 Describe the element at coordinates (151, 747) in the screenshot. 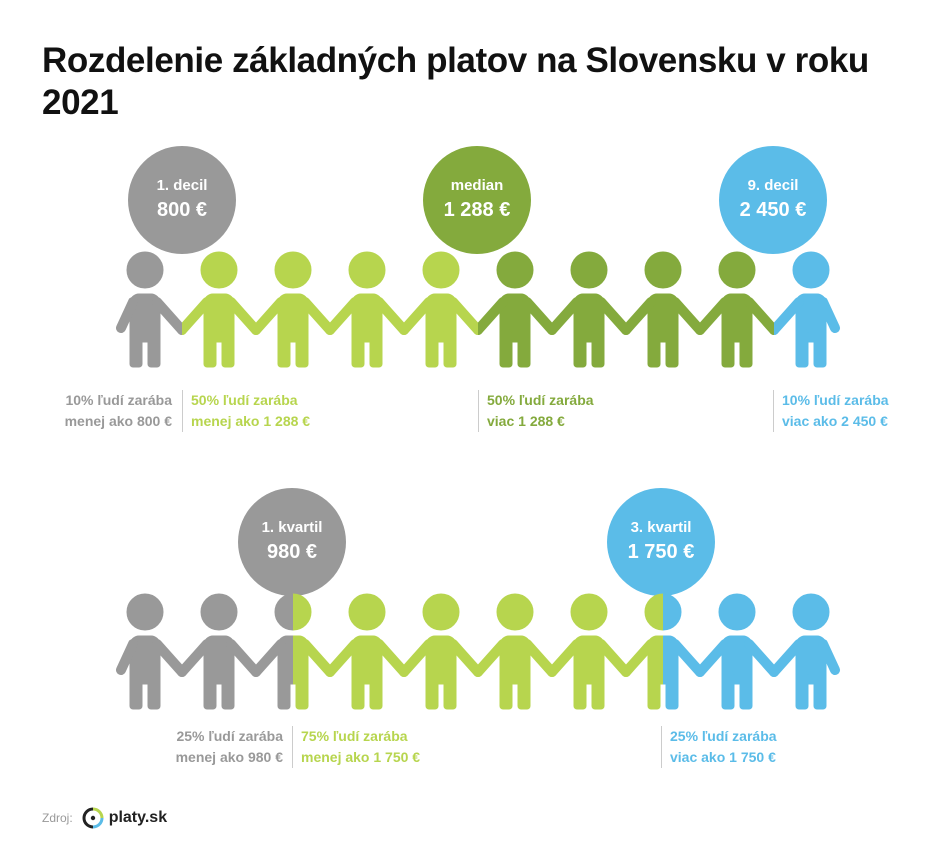

I see `caption-quartile-1: 25% ľudí zarába menej ako 980 €` at that location.